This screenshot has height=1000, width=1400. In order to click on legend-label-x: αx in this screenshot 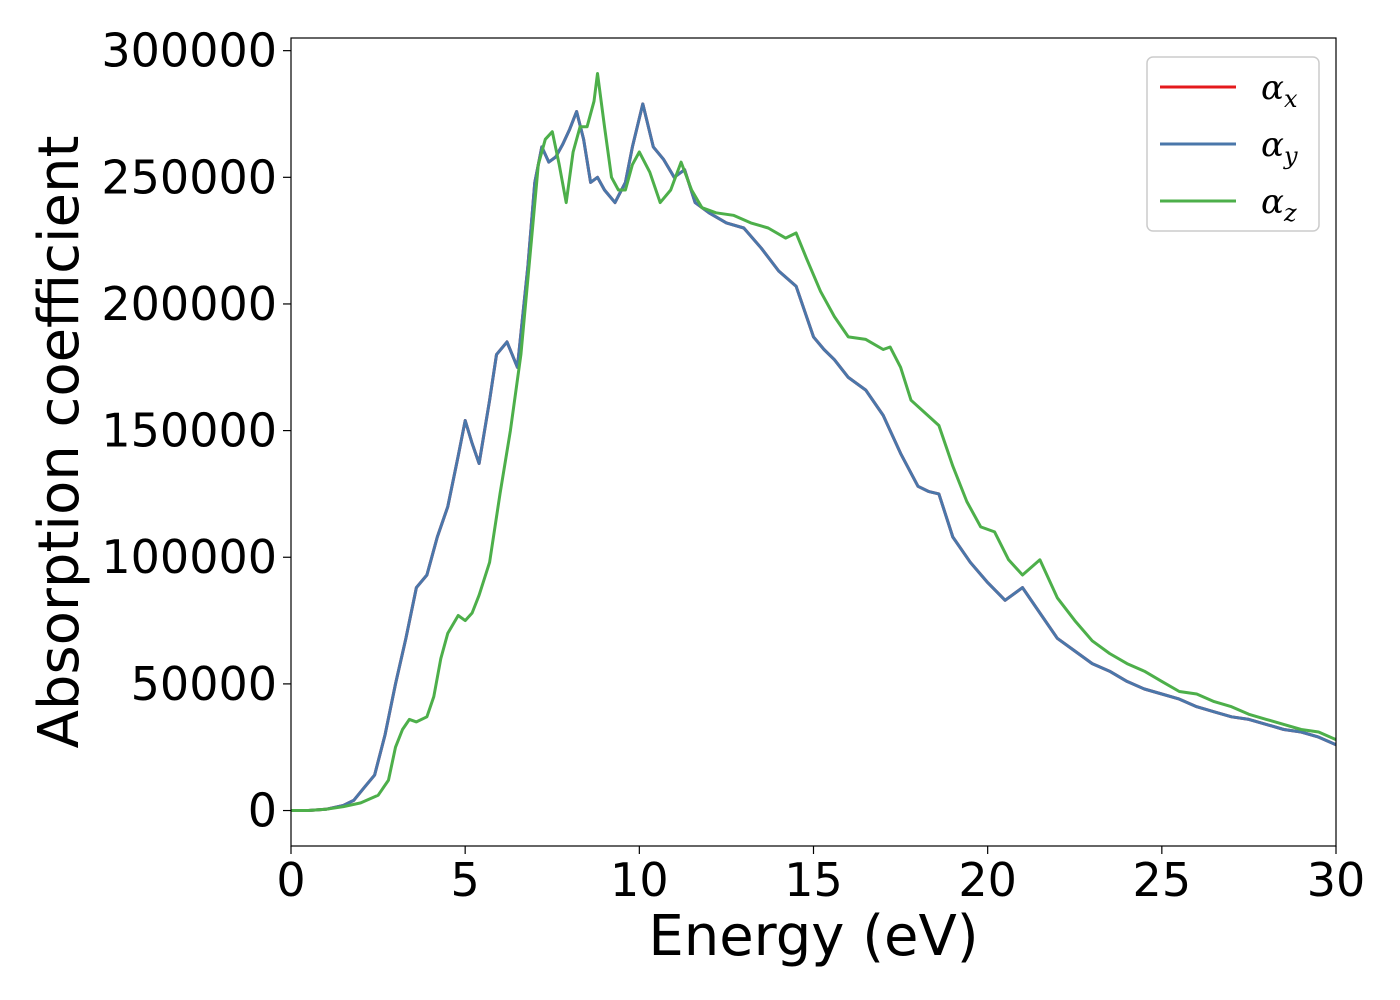, I will do `click(1279, 90)`.